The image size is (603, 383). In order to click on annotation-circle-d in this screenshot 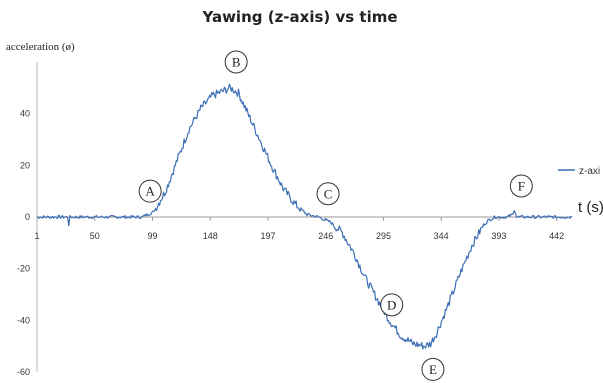, I will do `click(392, 305)`.